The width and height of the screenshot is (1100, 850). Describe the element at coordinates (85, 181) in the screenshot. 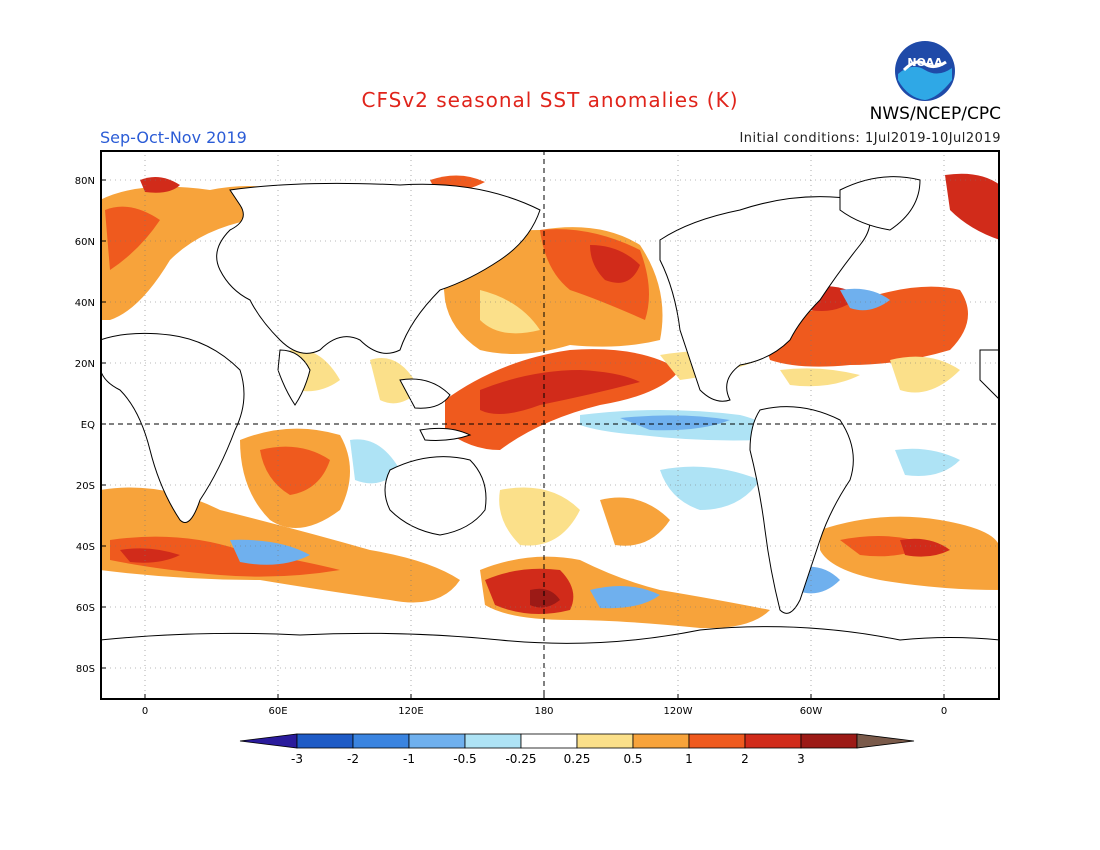

I see `lat-label: 80N` at that location.